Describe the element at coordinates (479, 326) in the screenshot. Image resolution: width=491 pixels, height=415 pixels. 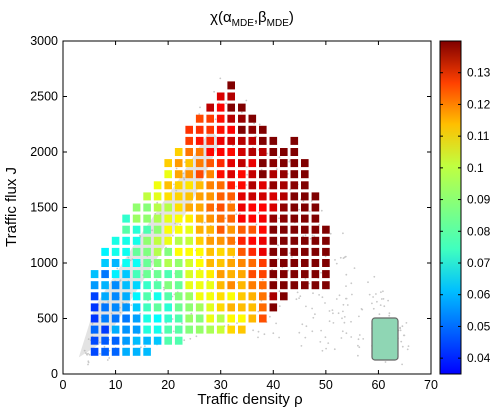
I see `colorbar-tick-label: 0.05` at that location.